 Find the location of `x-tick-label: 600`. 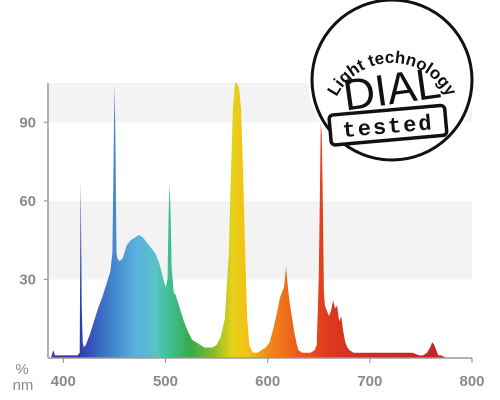

x-tick-label: 600 is located at coordinates (267, 381).